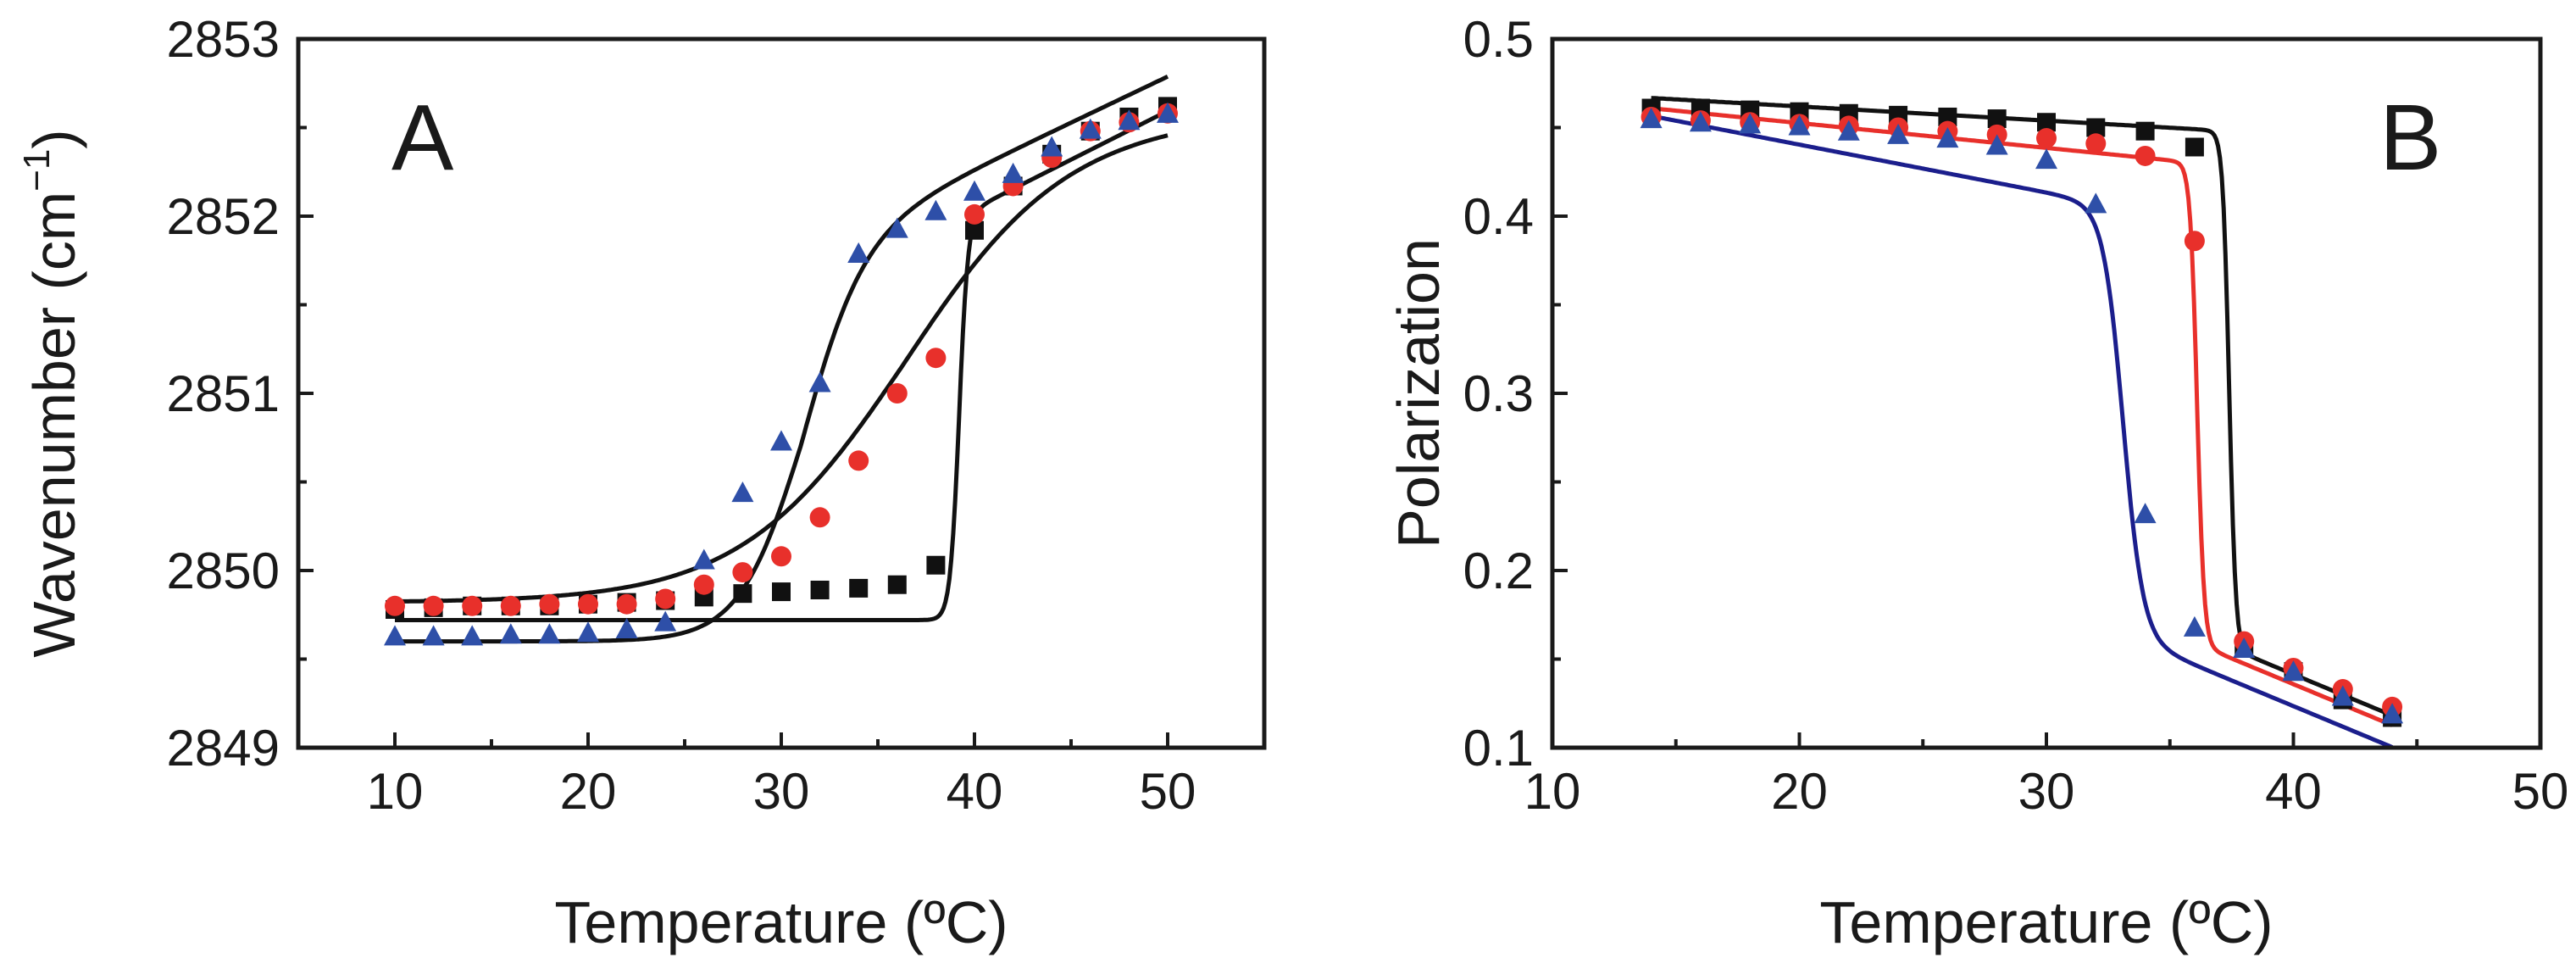  I want to click on panel-a-y-tick-labels: 2849 2850 2851 2852 2853, so click(223, 394).